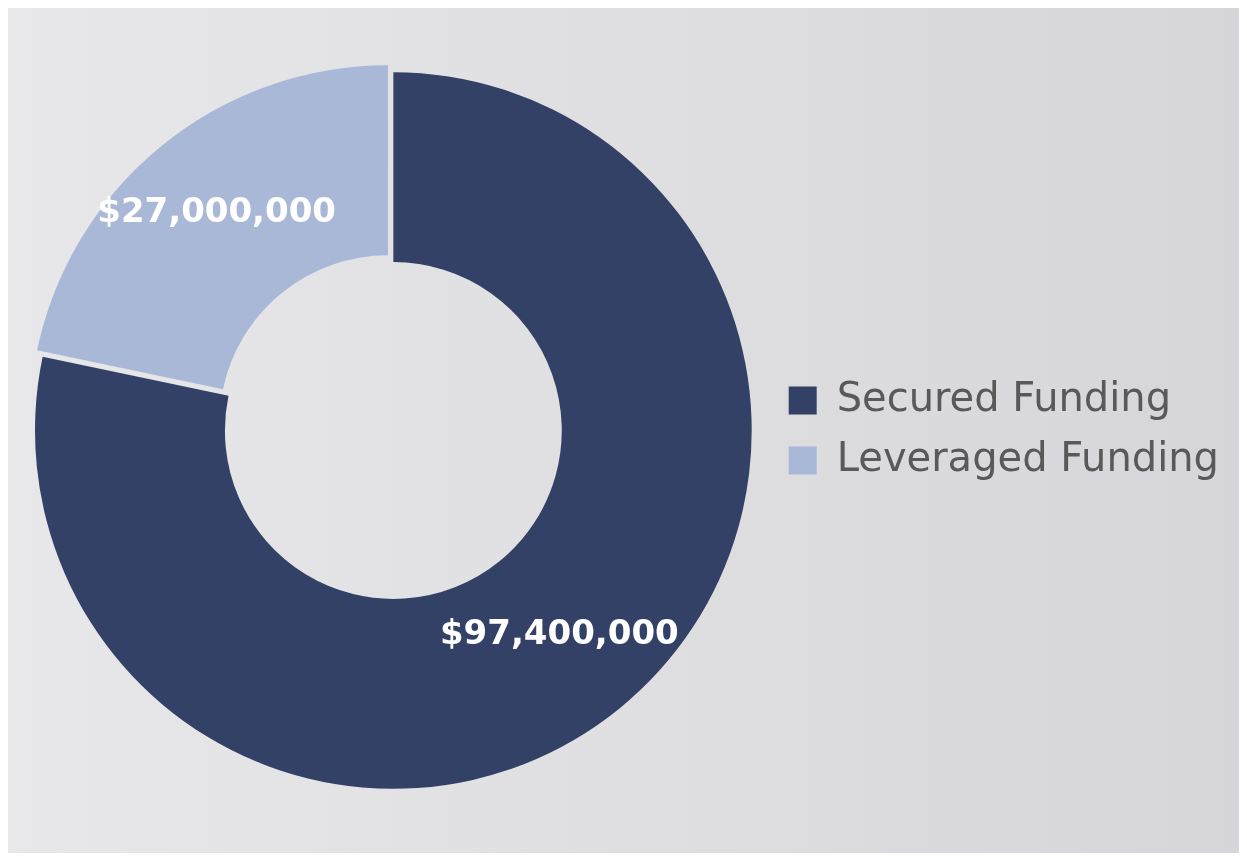 The width and height of the screenshot is (1247, 861). I want to click on legend-label: Secured Funding, so click(1004, 396).